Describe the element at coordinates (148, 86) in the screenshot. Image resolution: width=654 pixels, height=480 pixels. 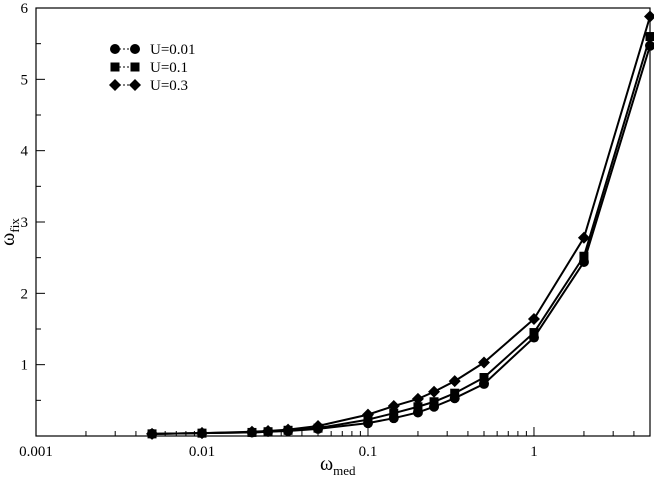
I see `legend-entry: U=0.3` at that location.